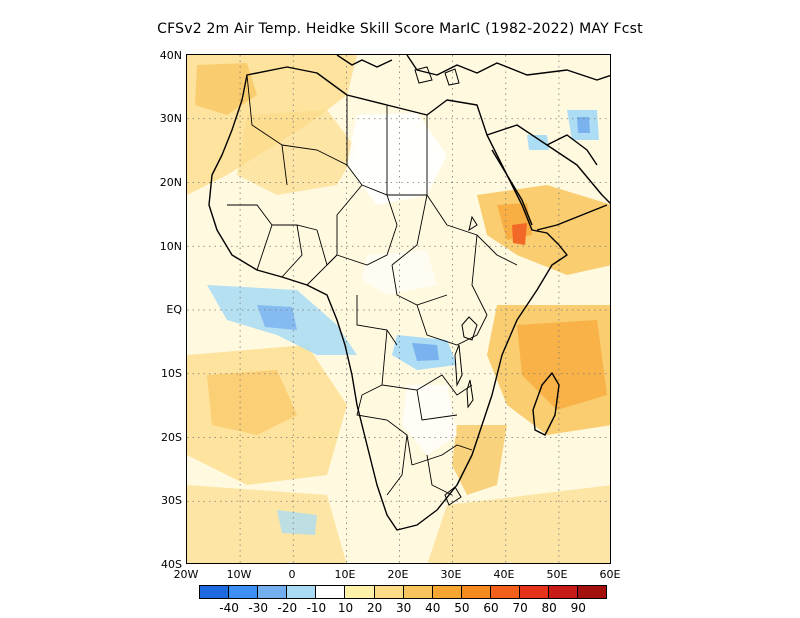 Image resolution: width=800 pixels, height=618 pixels. I want to click on colorbar-tick-label: -10, so click(316, 608).